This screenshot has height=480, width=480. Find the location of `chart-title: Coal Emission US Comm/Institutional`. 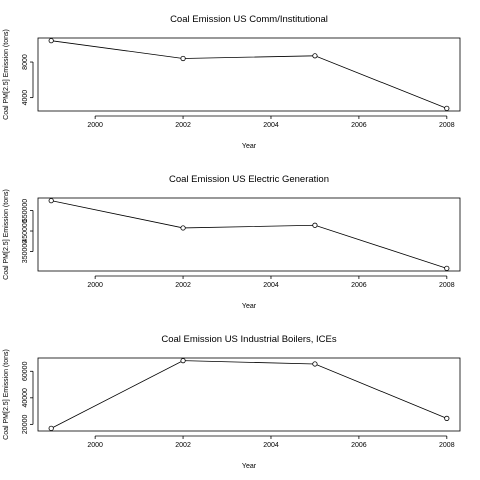

chart-title: Coal Emission US Comm/Institutional is located at coordinates (249, 19).